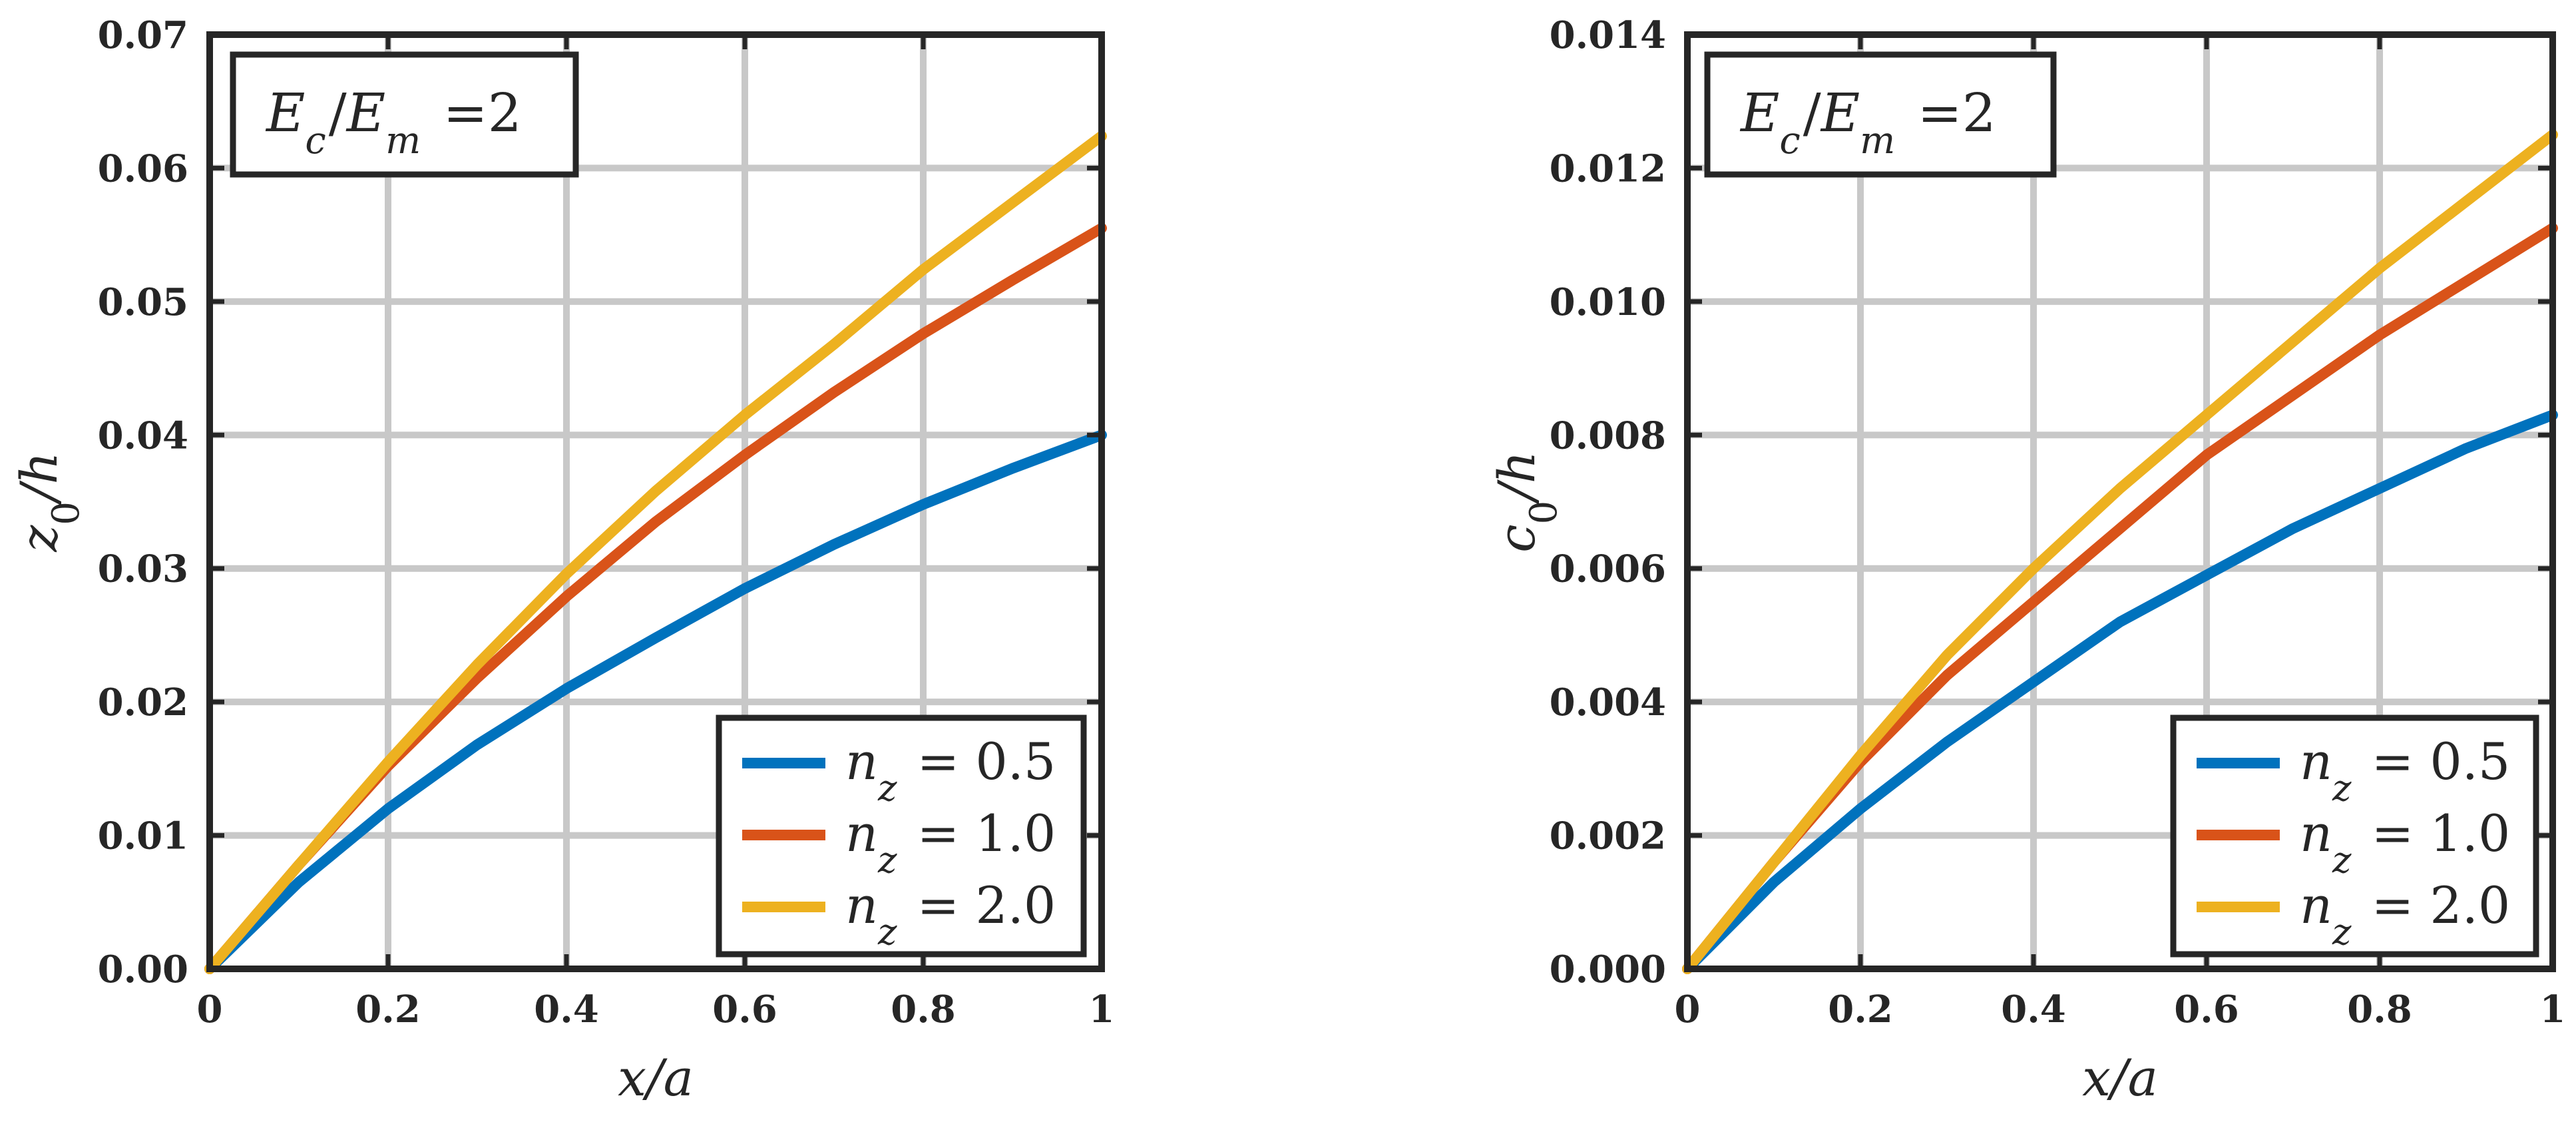  What do you see at coordinates (143, 703) in the screenshot?
I see `y-tick-label: 0.02` at bounding box center [143, 703].